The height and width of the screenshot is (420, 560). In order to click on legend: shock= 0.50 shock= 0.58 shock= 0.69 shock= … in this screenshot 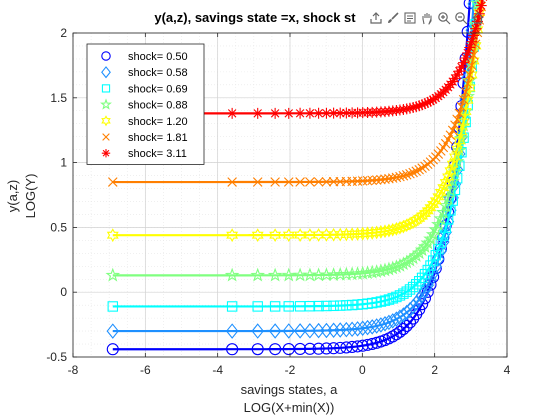, I will do `click(145, 104)`.